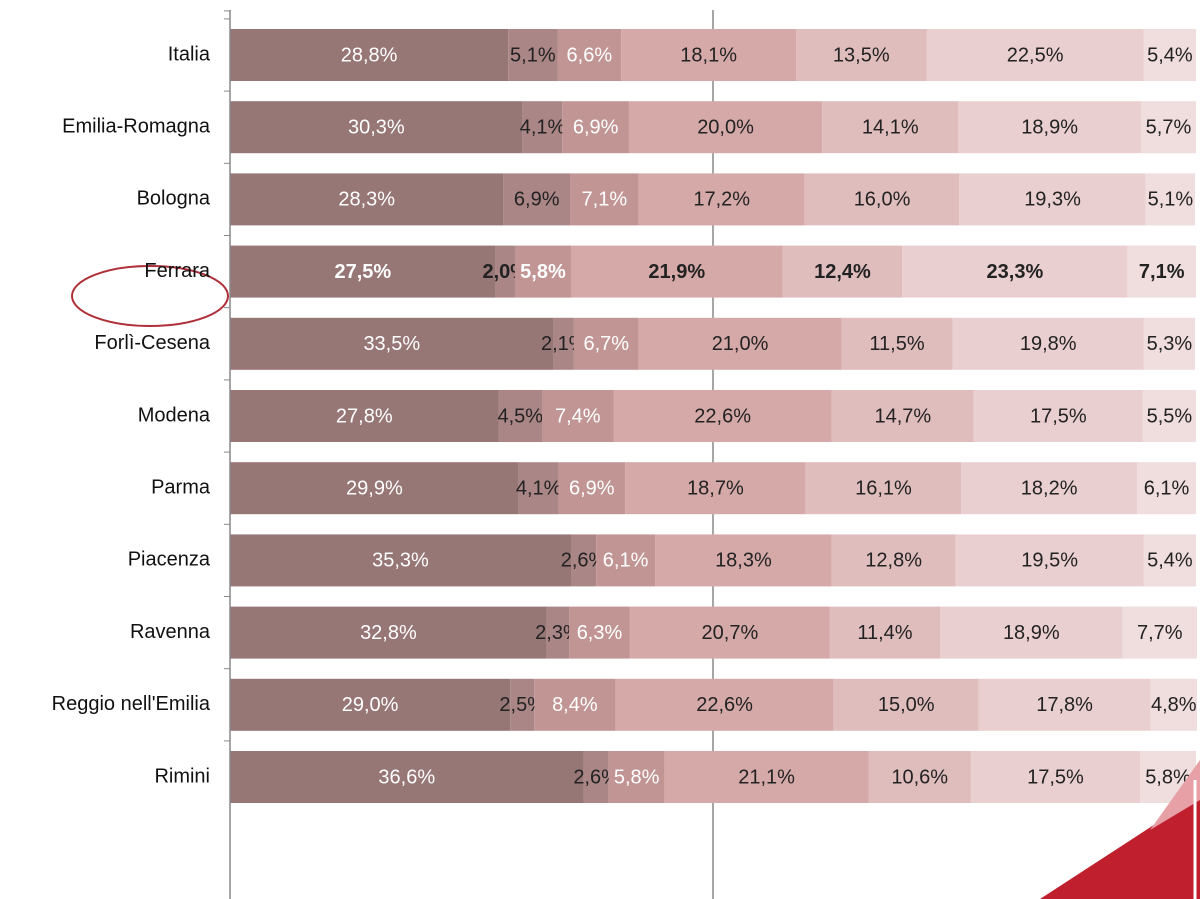 Image resolution: width=1200 pixels, height=899 pixels. I want to click on value-label: 16,1%, so click(883, 488).